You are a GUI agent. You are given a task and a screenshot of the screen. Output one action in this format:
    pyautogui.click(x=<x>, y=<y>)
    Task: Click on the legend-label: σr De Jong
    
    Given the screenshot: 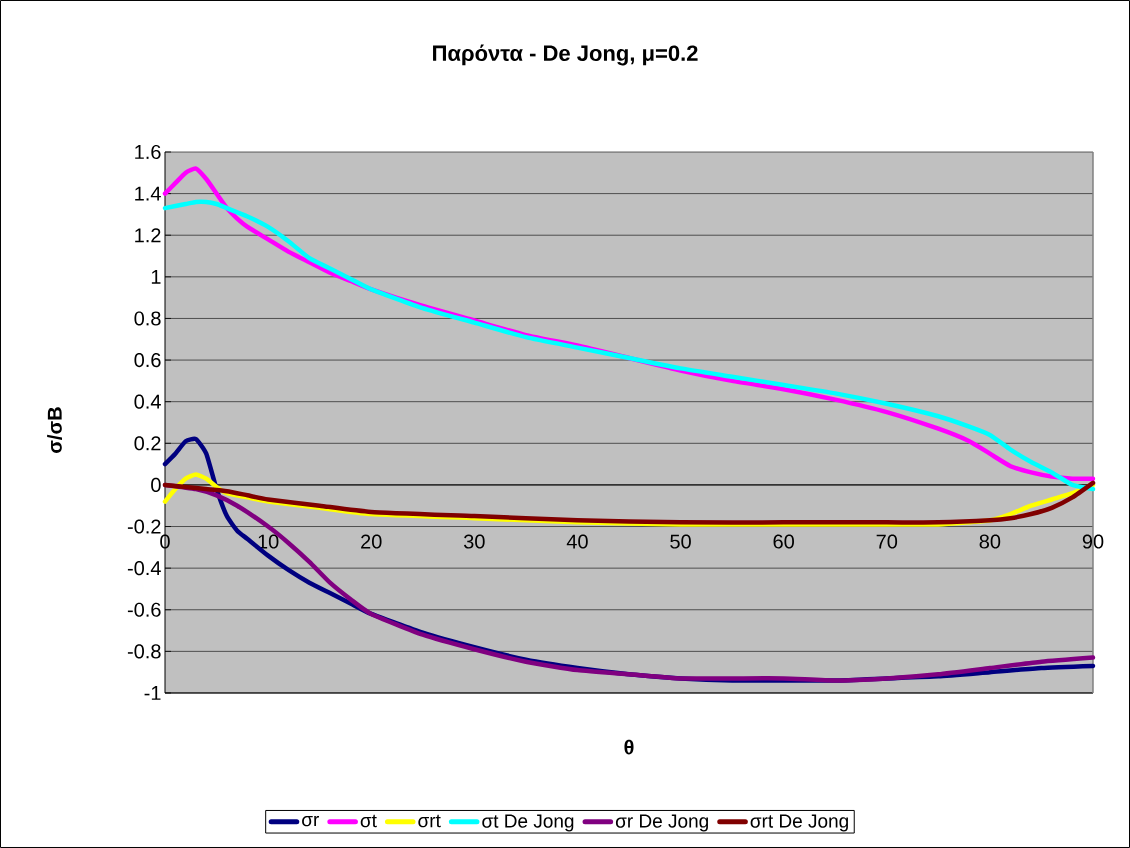 What is the action you would take?
    pyautogui.click(x=661, y=823)
    